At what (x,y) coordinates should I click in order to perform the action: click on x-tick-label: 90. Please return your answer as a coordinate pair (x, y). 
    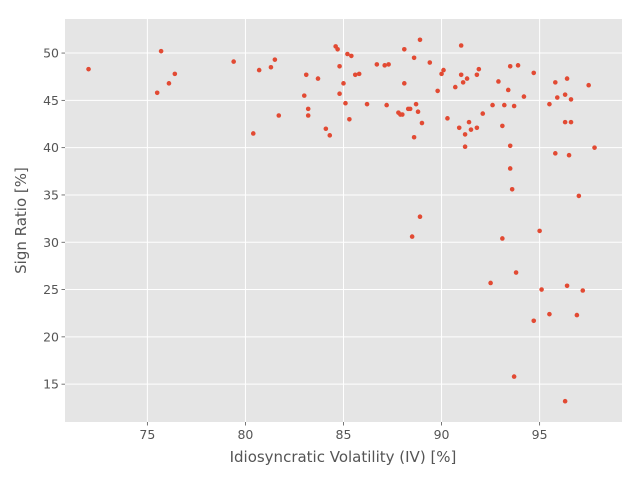
    Looking at the image, I should click on (442, 434).